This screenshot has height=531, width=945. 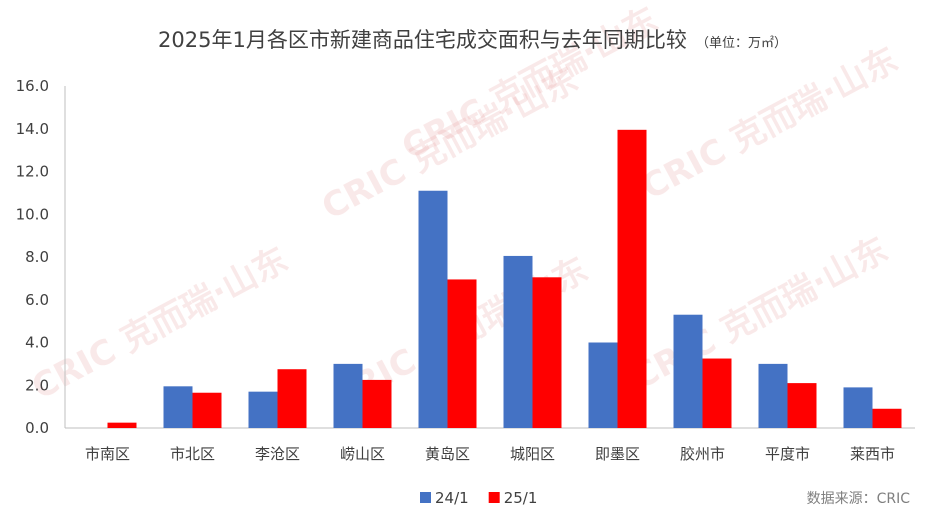 What do you see at coordinates (32, 214) in the screenshot?
I see `y-tick-label: 10.0` at bounding box center [32, 214].